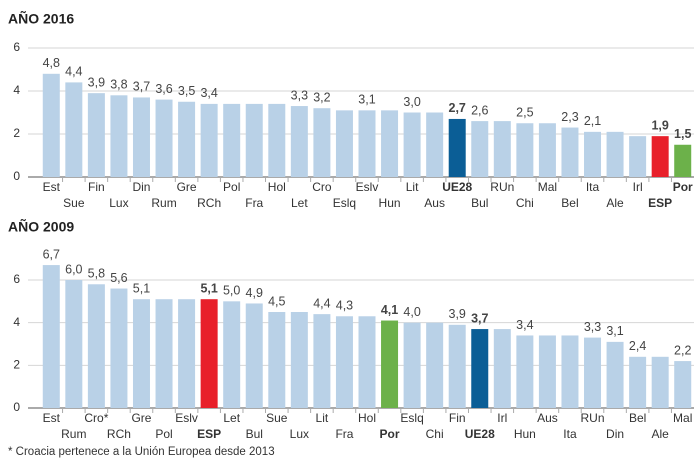  Describe the element at coordinates (570, 434) in the screenshot. I see `x-tick-label: Ita` at that location.